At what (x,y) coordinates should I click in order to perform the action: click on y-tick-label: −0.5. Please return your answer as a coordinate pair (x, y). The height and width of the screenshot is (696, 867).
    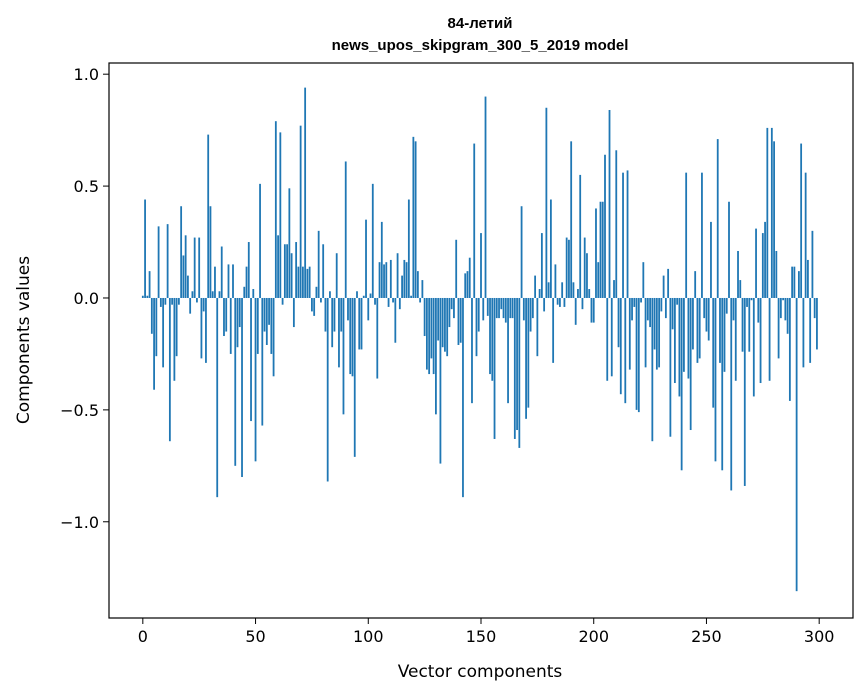
    Looking at the image, I should click on (79, 410).